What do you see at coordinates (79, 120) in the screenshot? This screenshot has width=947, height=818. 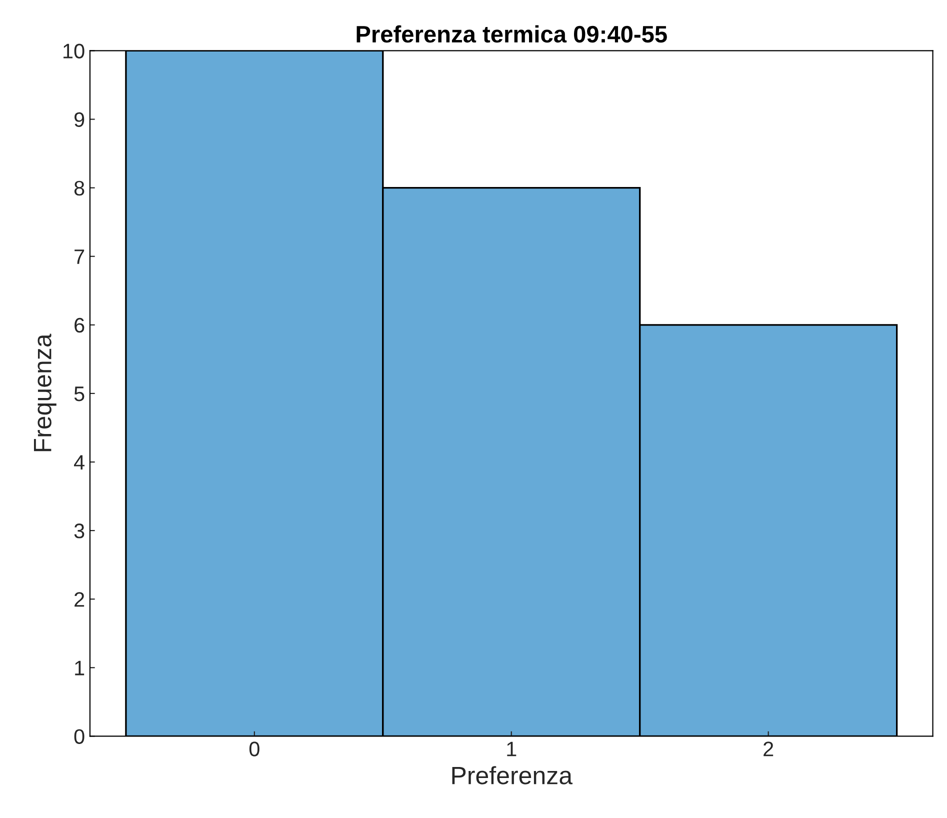 I see `y-tick-label: 9` at bounding box center [79, 120].